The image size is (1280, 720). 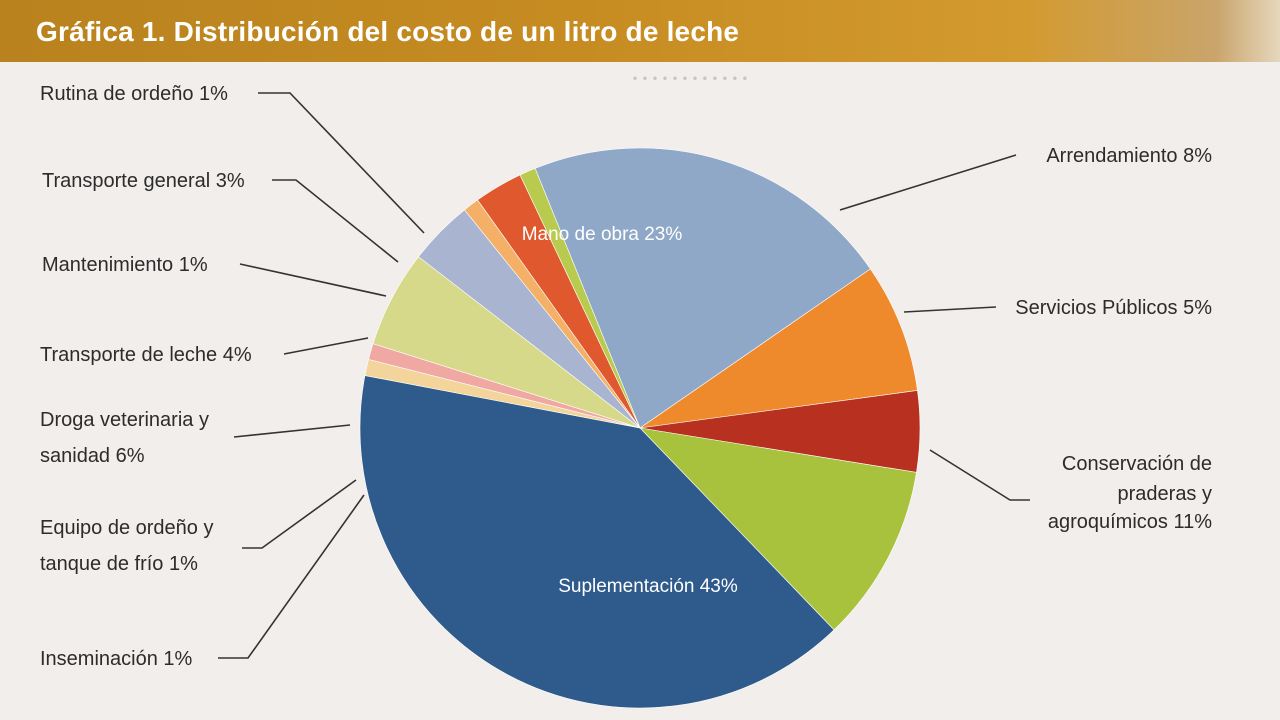 What do you see at coordinates (126, 528) in the screenshot?
I see `label-equipo-line1: Equipo de ordeño y` at bounding box center [126, 528].